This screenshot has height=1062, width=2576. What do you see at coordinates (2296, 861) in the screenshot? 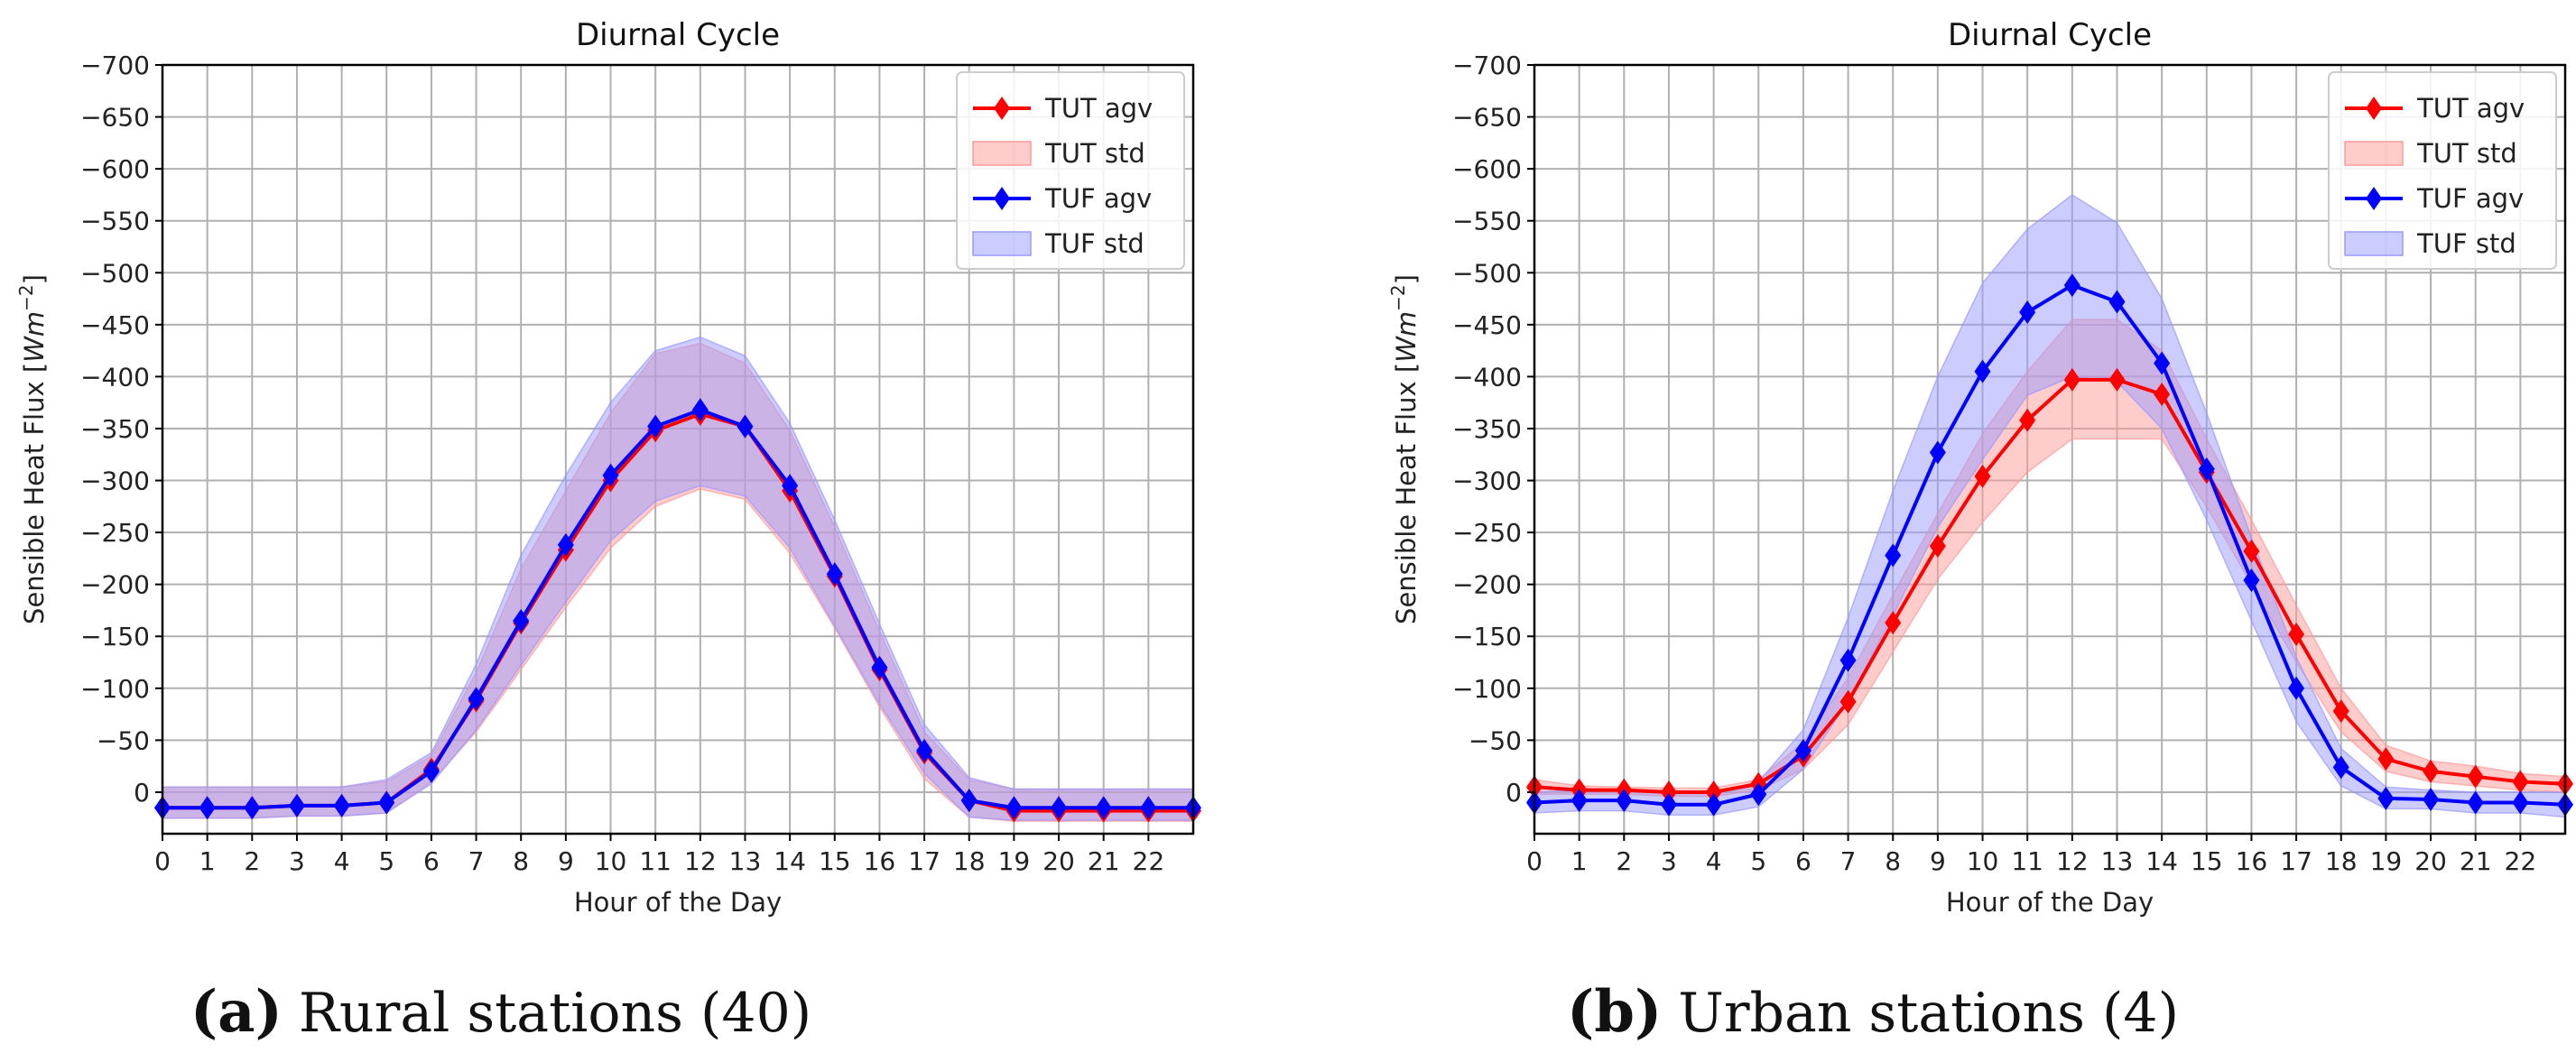
I see `x-tick-label: 17` at bounding box center [2296, 861].